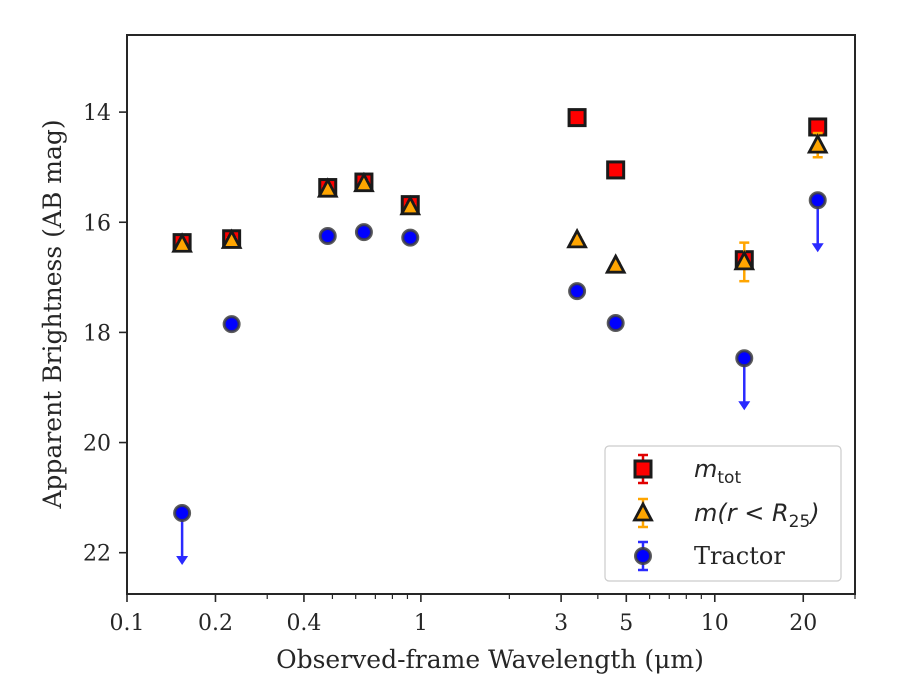 The width and height of the screenshot is (900, 700). I want to click on x-tick-label: 0.2, so click(215, 623).